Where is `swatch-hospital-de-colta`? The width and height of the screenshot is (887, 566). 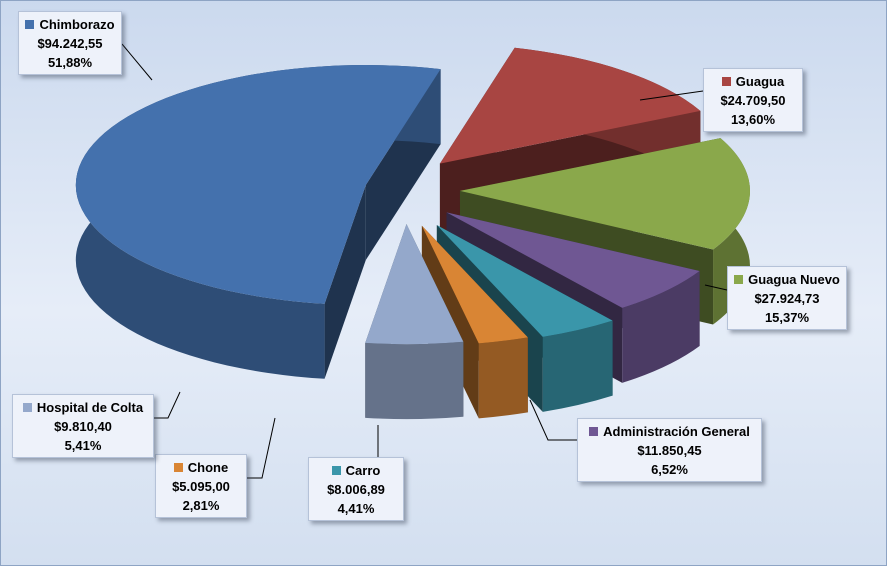 swatch-hospital-de-colta is located at coordinates (27, 407).